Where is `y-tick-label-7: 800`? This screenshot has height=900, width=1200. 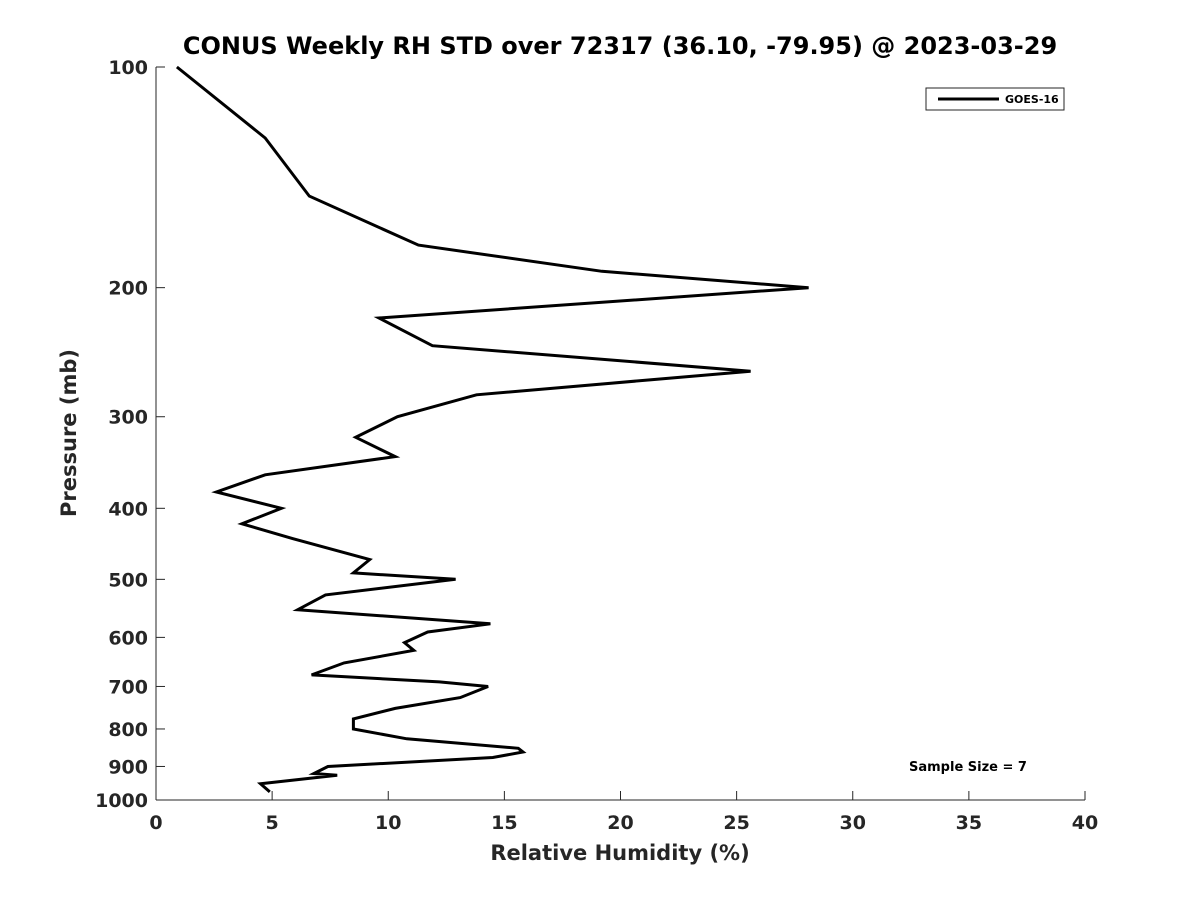
y-tick-label-7: 800 is located at coordinates (128, 730).